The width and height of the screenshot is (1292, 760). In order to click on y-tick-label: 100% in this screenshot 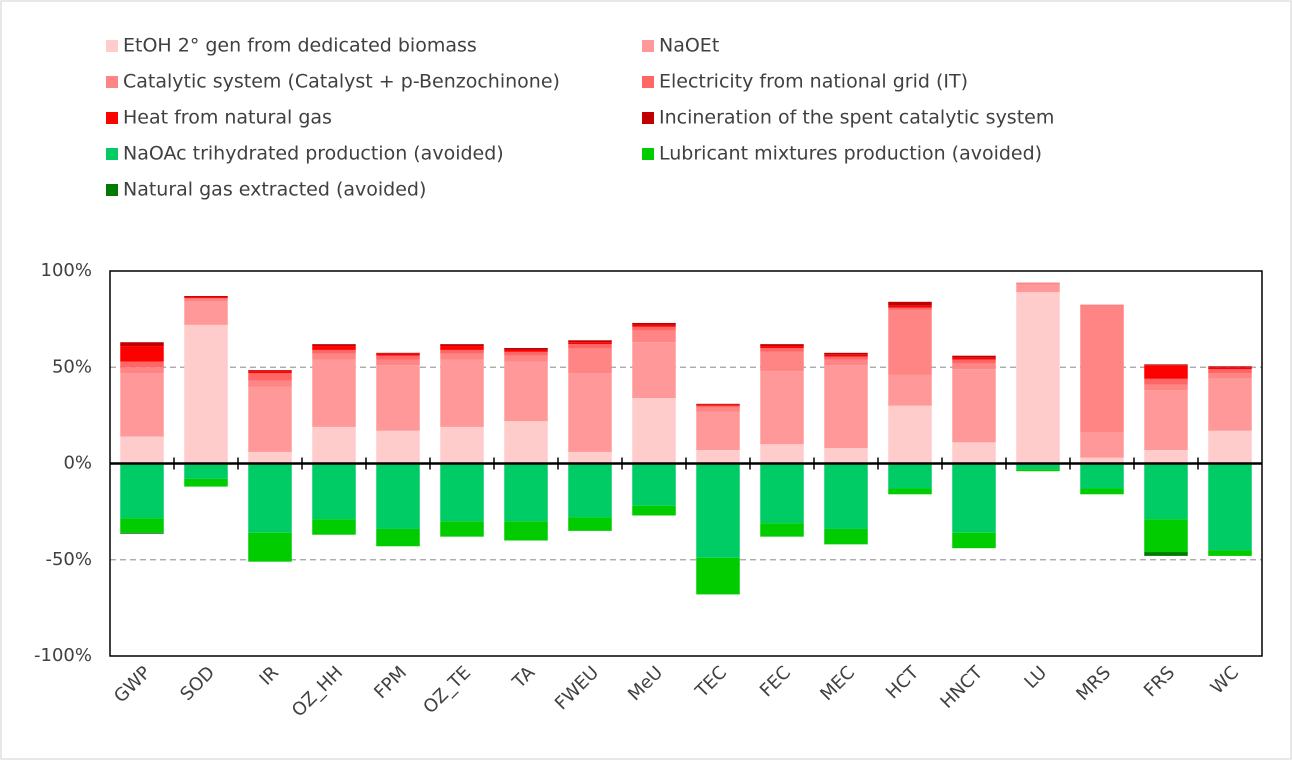, I will do `click(66, 270)`.